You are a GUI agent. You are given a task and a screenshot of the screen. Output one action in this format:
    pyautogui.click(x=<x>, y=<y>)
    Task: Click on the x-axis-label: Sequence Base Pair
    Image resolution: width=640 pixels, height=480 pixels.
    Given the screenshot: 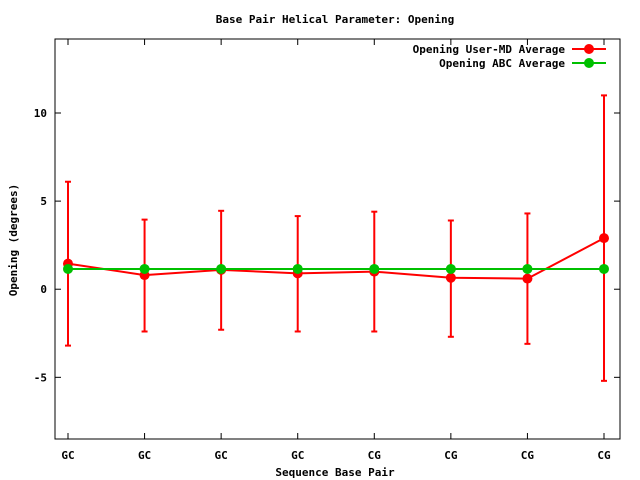 What is the action you would take?
    pyautogui.click(x=335, y=472)
    